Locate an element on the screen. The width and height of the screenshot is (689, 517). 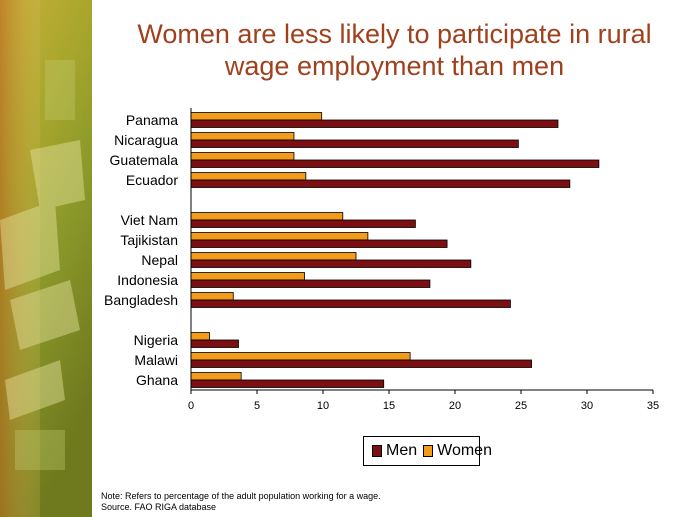
category-label-guatemala: Guatemala is located at coordinates (144, 160).